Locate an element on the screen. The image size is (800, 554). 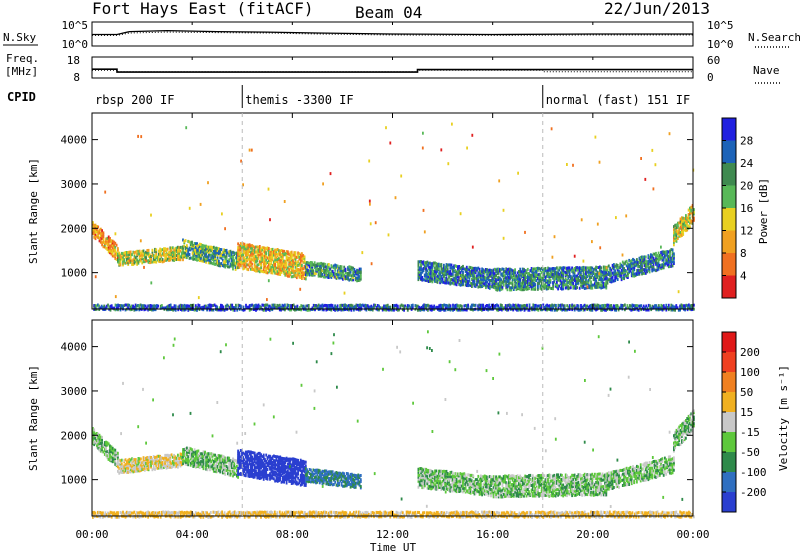
nave-line is located at coordinates (392, 71).